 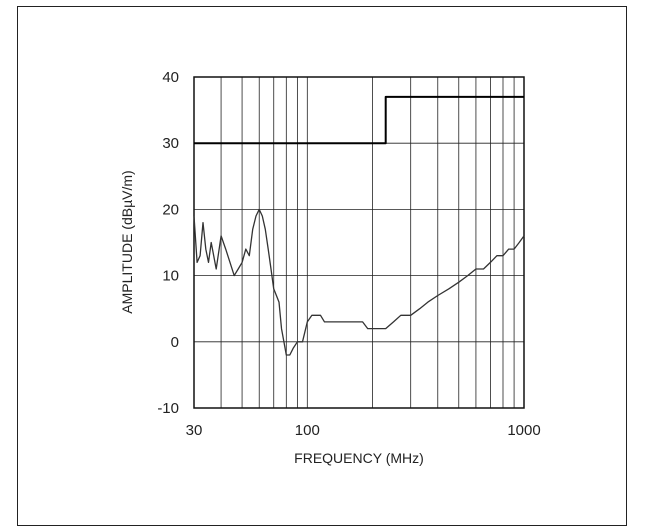 What do you see at coordinates (194, 430) in the screenshot?
I see `x-tick-label: 30` at bounding box center [194, 430].